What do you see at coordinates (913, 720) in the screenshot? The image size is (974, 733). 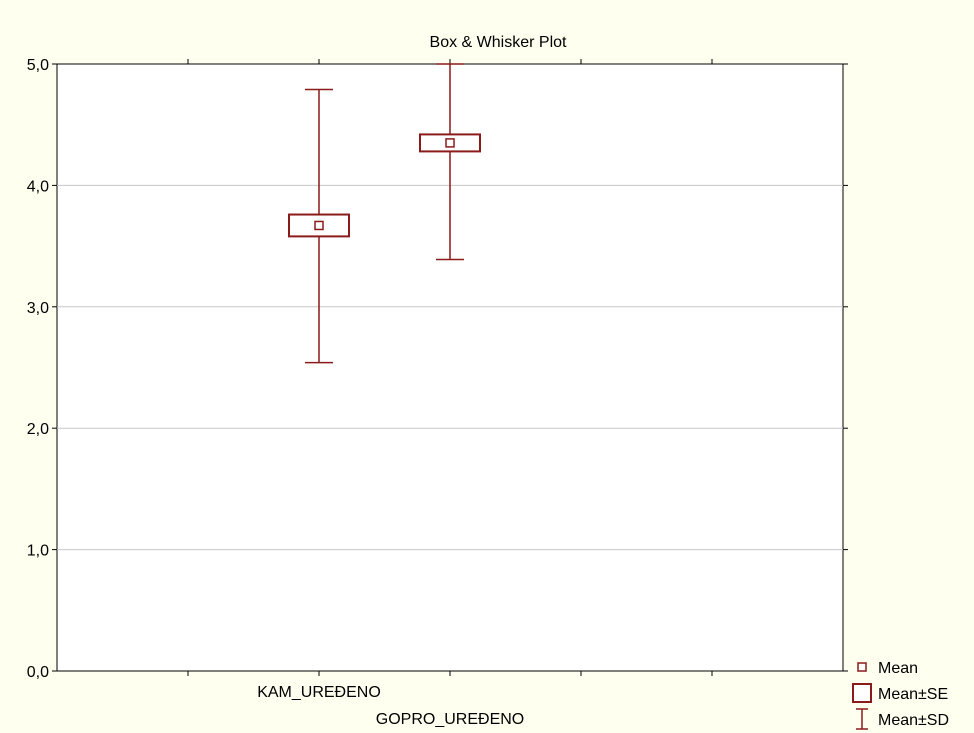 I see `legend-label: Mean±SD` at bounding box center [913, 720].